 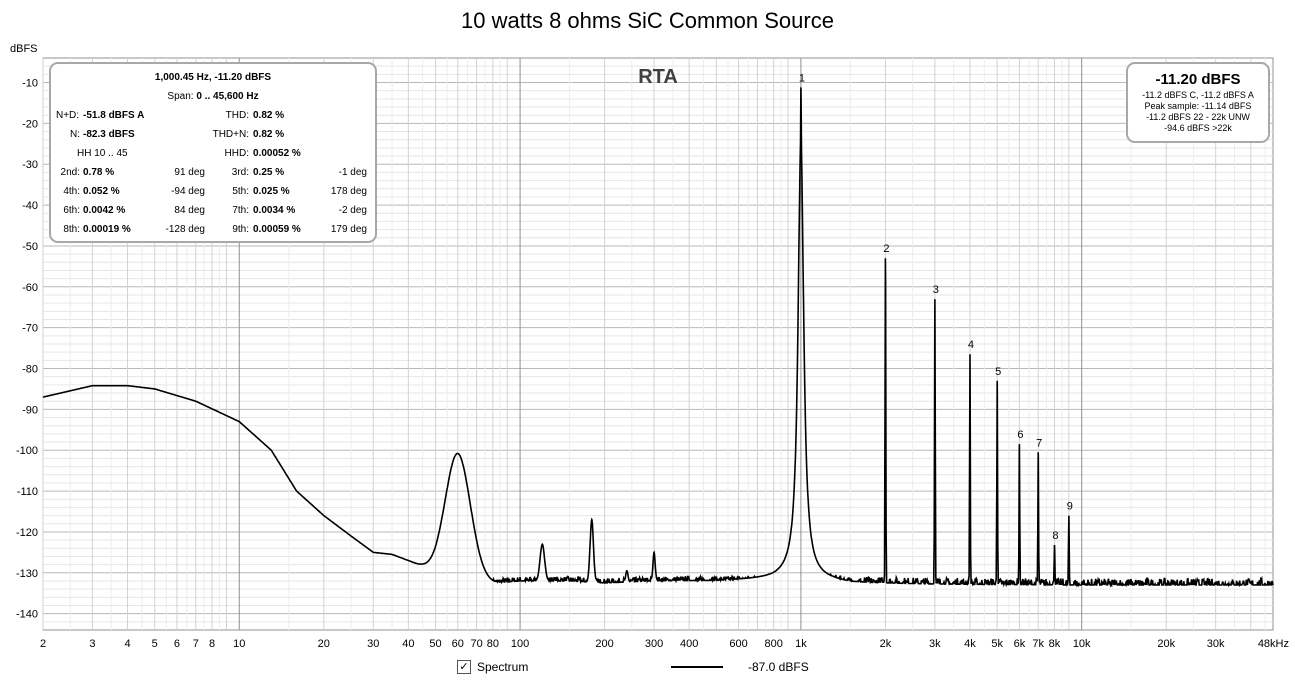 What do you see at coordinates (240, 210) in the screenshot?
I see `harmonic-label: 7th:` at bounding box center [240, 210].